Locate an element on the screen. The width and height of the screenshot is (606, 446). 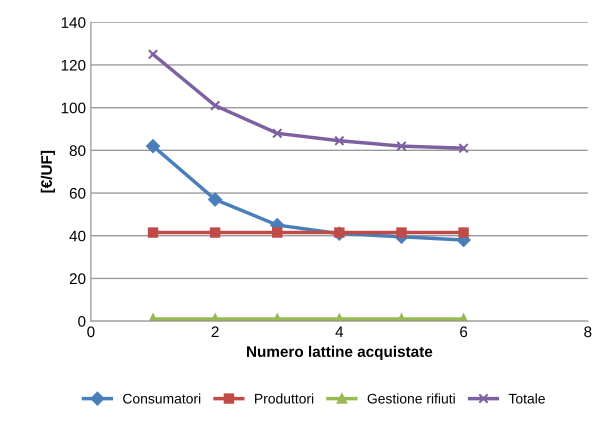
x-axis-title: Numero lattine acquistate is located at coordinates (339, 353).